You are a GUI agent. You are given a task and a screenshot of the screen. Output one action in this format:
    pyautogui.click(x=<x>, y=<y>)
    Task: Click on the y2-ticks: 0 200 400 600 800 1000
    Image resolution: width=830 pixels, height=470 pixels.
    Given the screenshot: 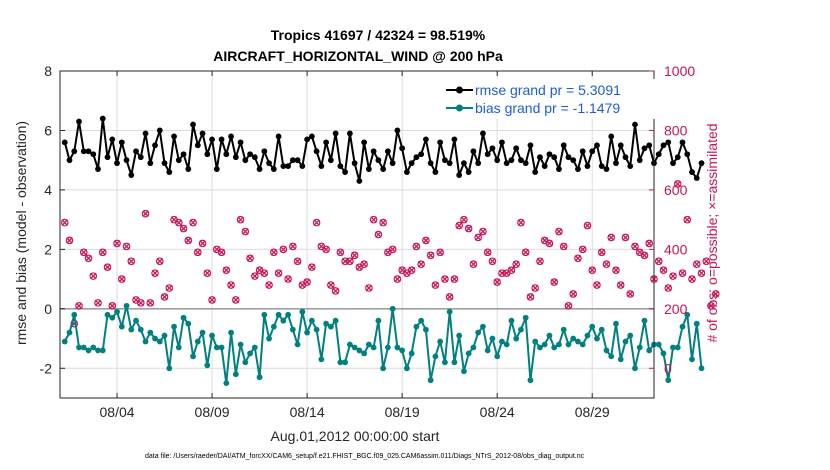 What is the action you would take?
    pyautogui.click(x=672, y=219)
    